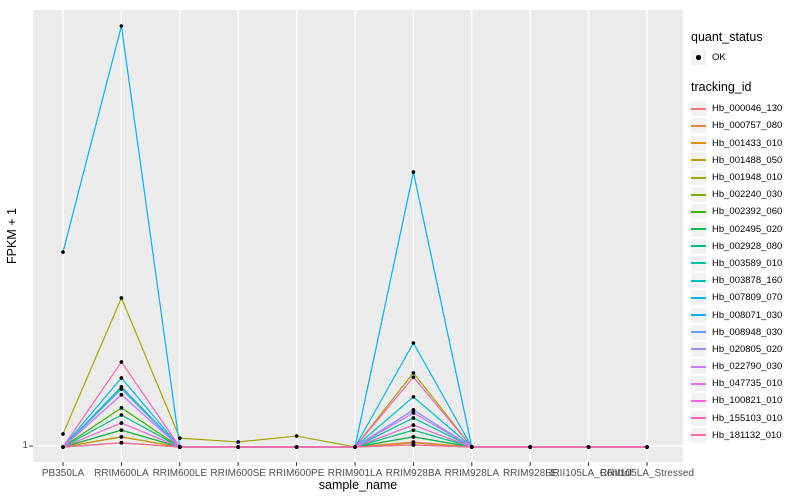  What do you see at coordinates (745, 143) in the screenshot?
I see `tracking-id-legend-item: Hb_001433_010` at bounding box center [745, 143].